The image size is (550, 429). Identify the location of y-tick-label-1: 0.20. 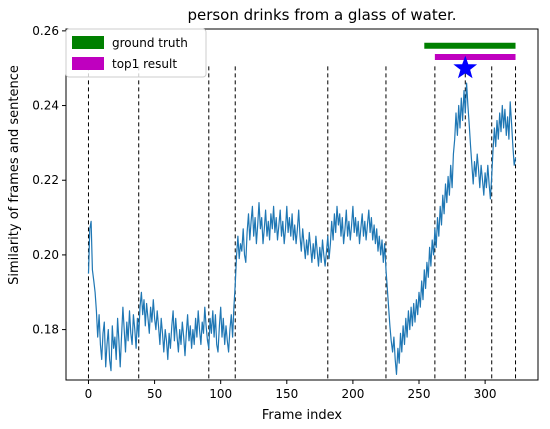
(45, 255).